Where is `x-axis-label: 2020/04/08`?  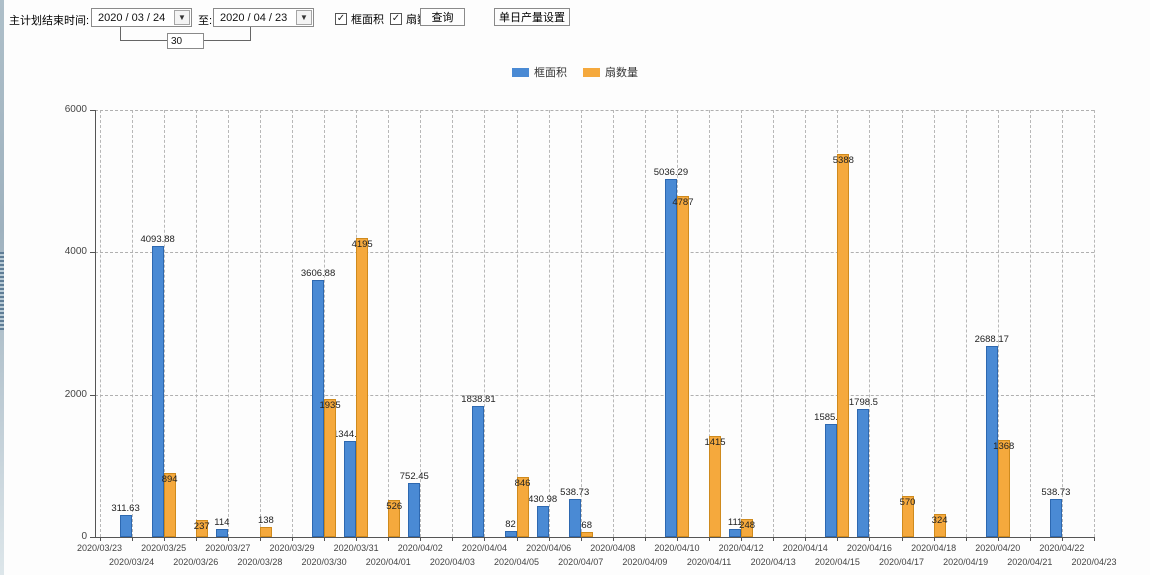
x-axis-label: 2020/04/08 is located at coordinates (613, 548).